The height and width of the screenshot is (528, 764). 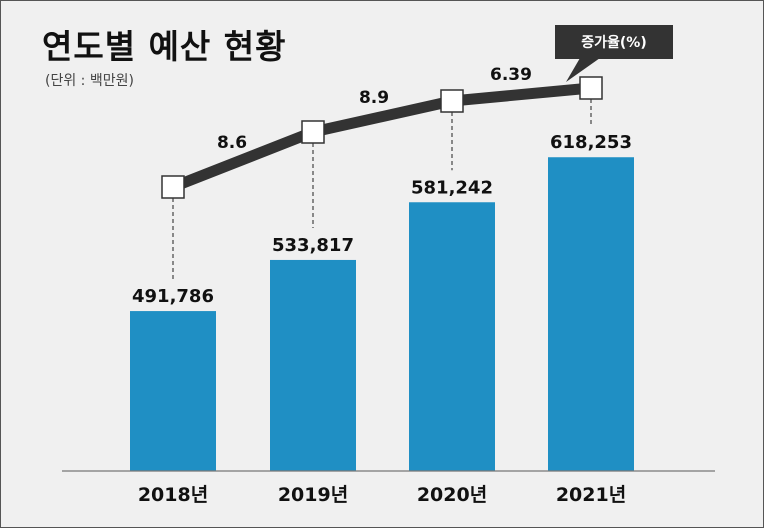 What do you see at coordinates (452, 337) in the screenshot?
I see `bar-2020년` at bounding box center [452, 337].